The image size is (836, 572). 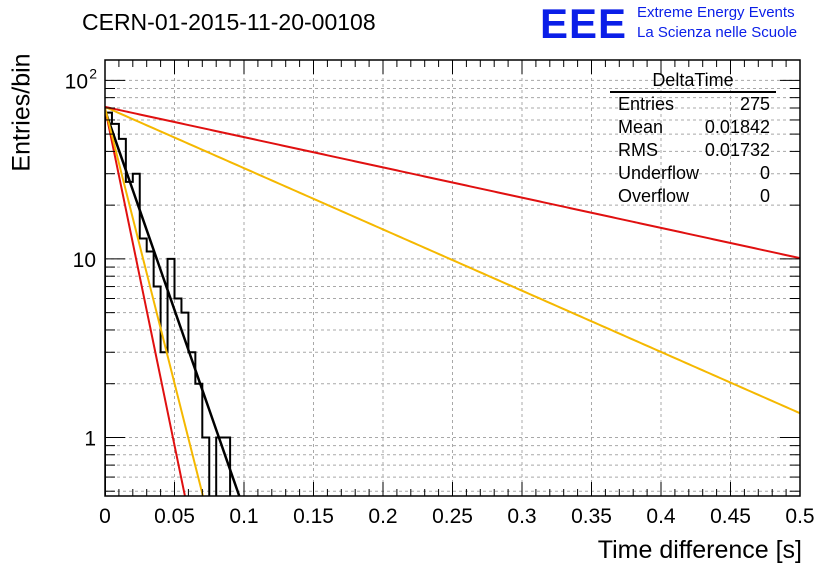 I want to click on stats-row-underflow: Underflow 0, so click(x=693, y=173).